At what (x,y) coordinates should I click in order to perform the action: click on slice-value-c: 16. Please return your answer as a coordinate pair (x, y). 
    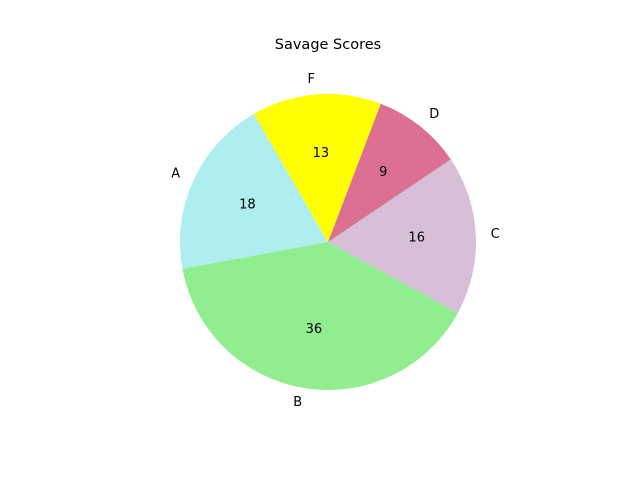
    Looking at the image, I should click on (416, 237).